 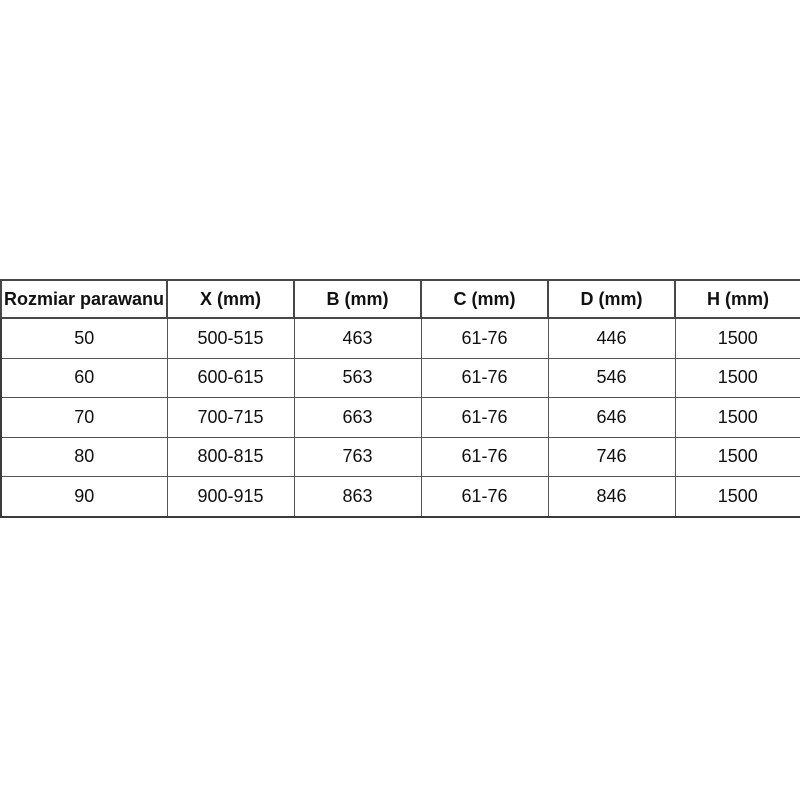 I want to click on table-cell: 90, so click(x=84, y=496).